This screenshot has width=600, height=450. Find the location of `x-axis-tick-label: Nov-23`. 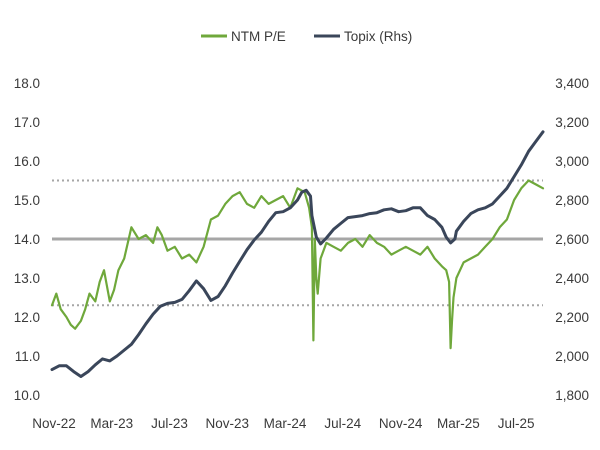

x-axis-tick-label: Nov-23 is located at coordinates (228, 423).